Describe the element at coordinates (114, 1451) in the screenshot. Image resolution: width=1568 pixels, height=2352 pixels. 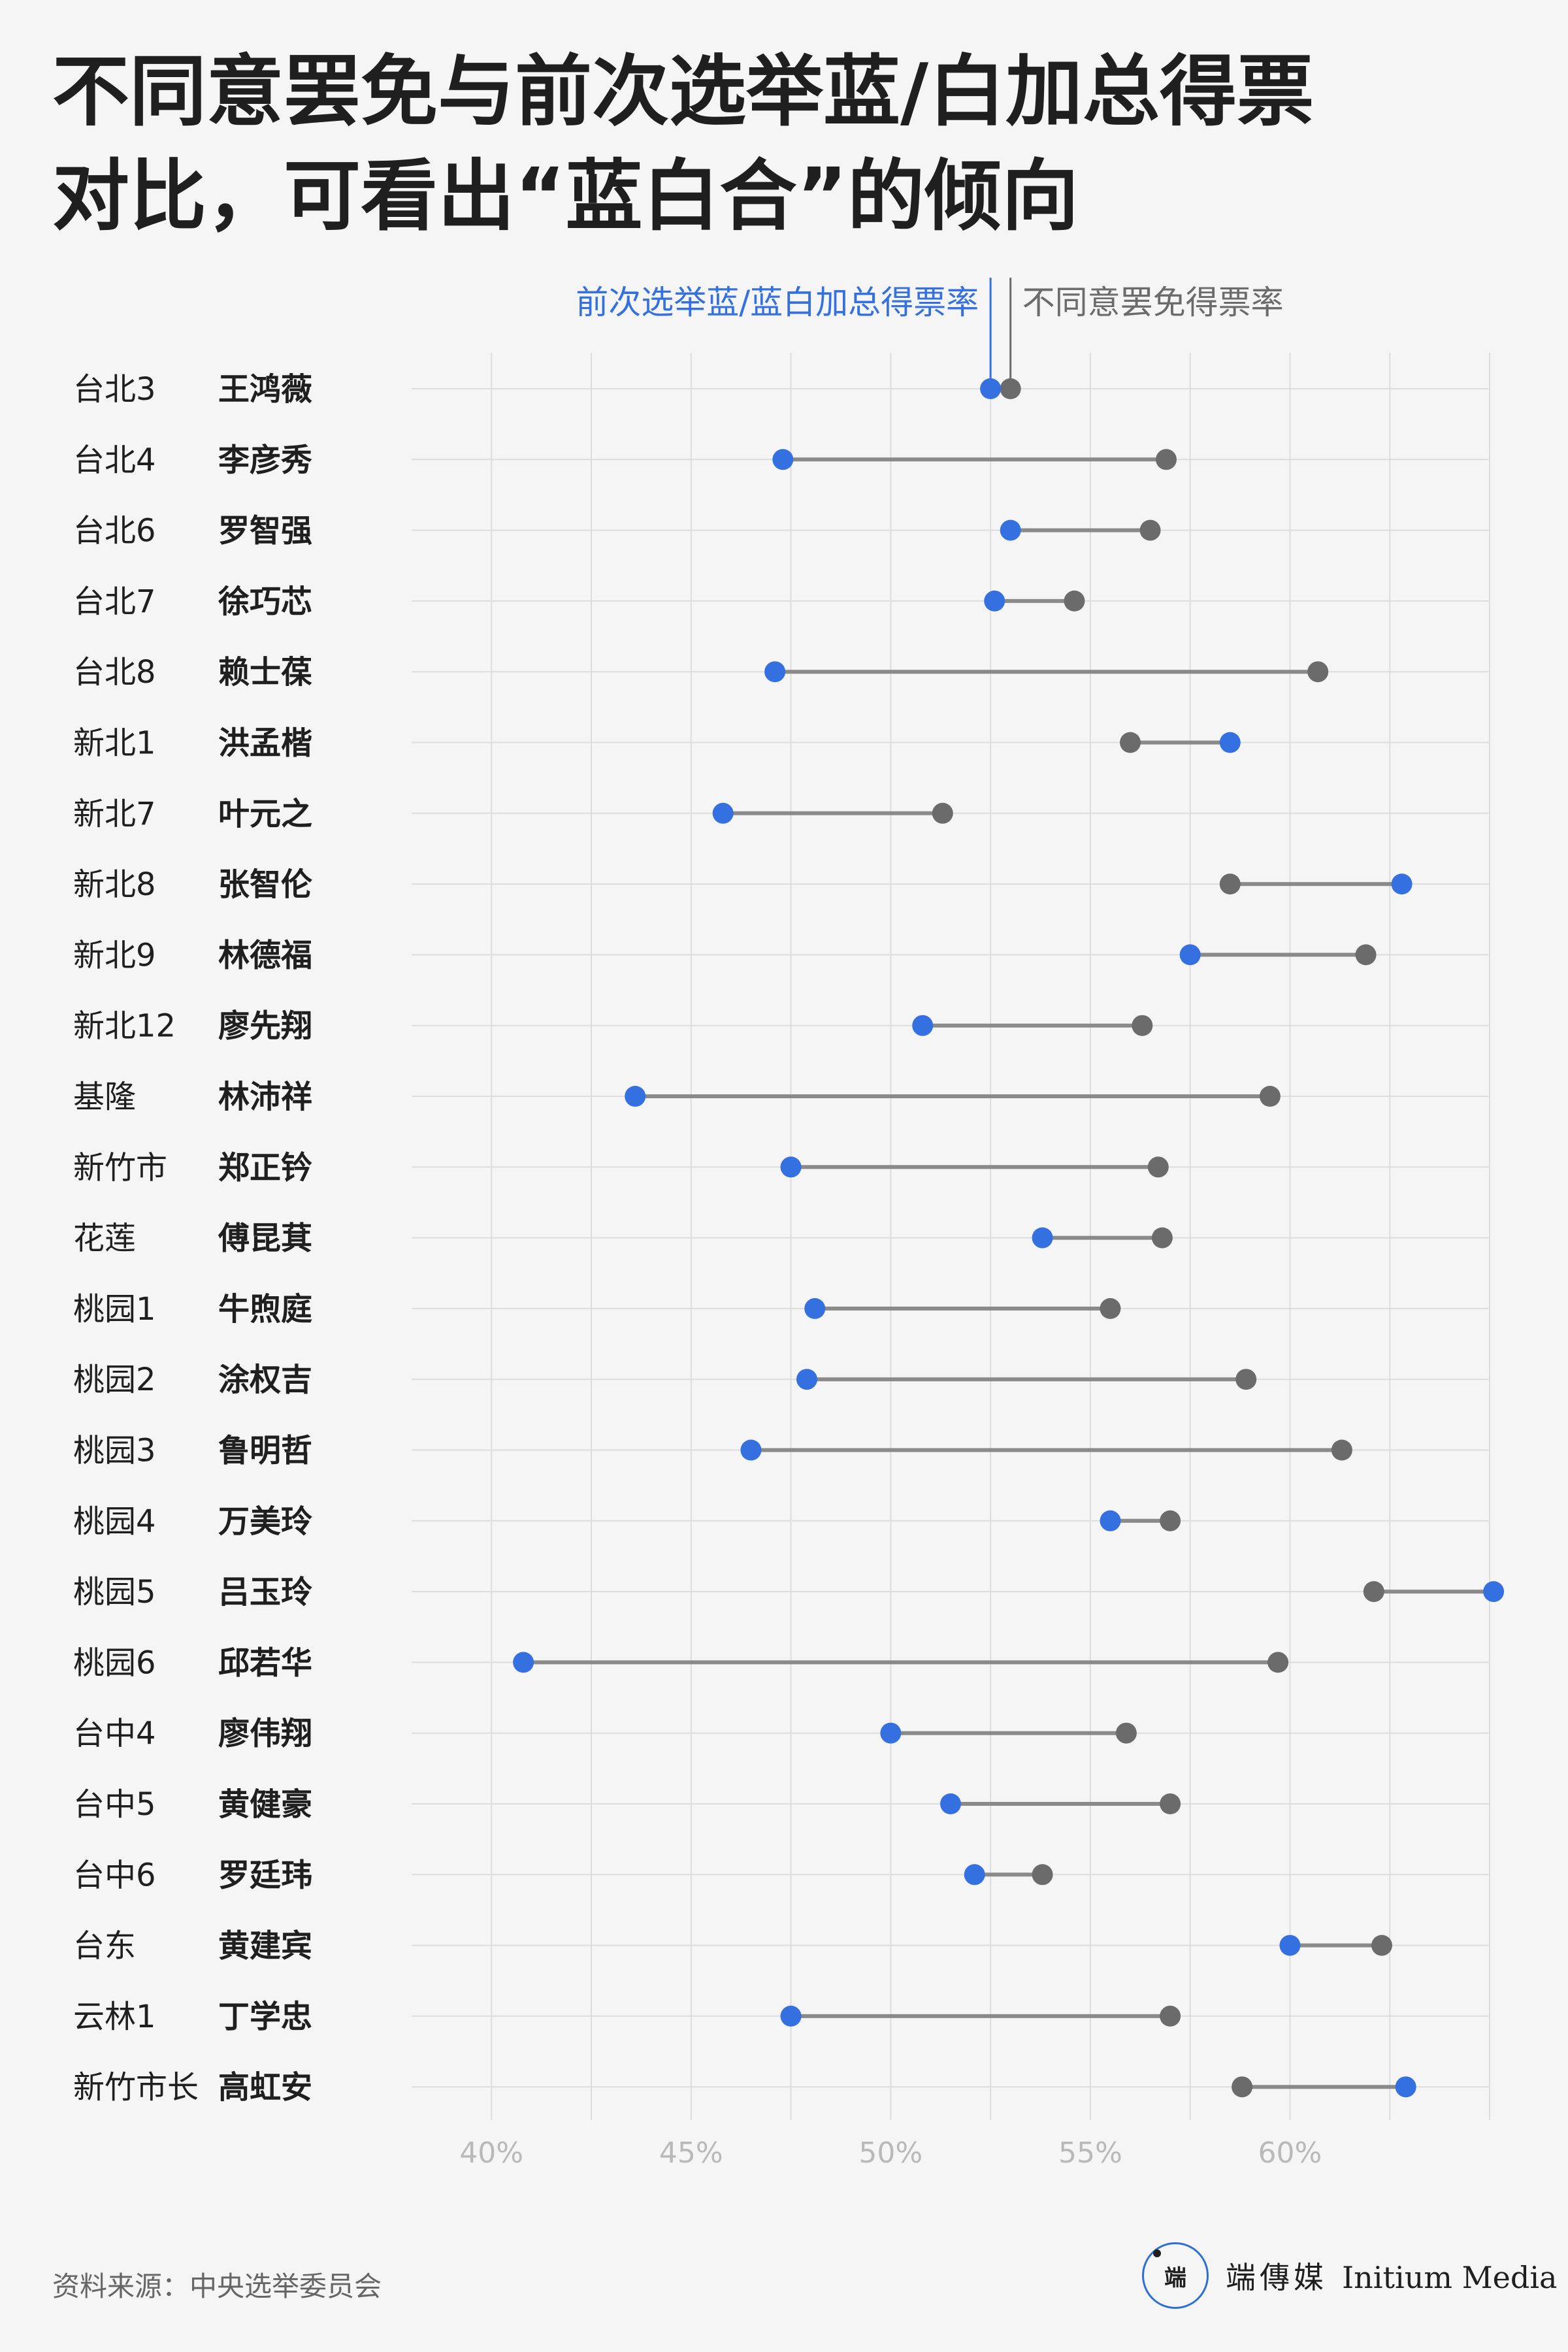
I see `row-district-label: 桃园3` at that location.